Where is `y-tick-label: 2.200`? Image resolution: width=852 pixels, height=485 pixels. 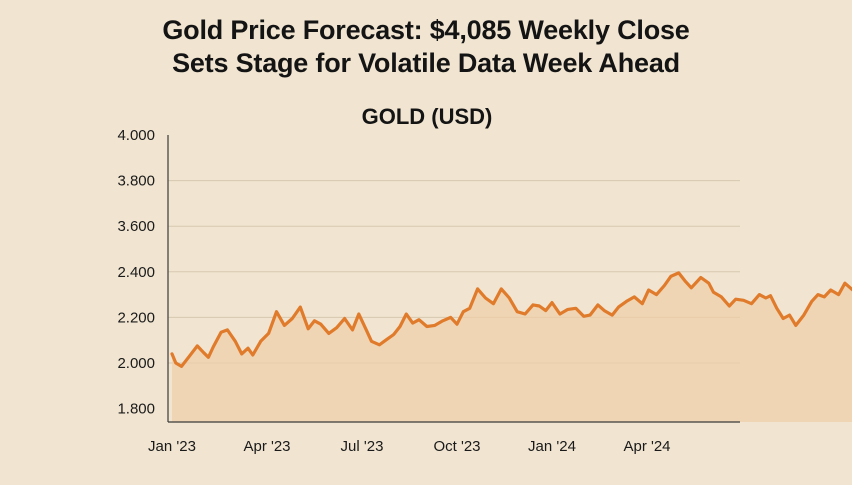
y-tick-label: 2.200 is located at coordinates (136, 317).